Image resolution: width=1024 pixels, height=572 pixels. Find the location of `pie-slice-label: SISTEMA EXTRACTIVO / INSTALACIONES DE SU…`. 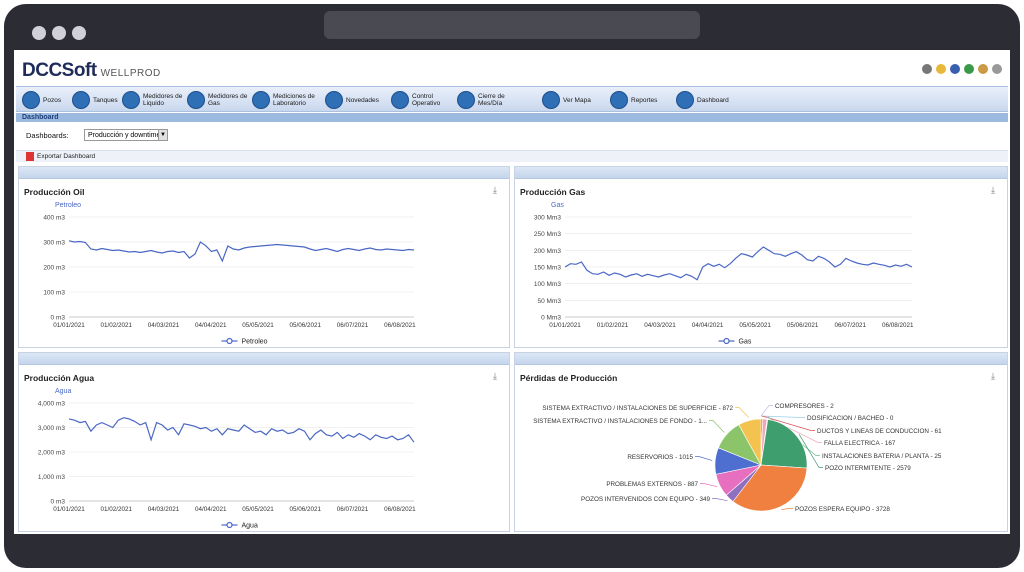

pie-slice-label: SISTEMA EXTRACTIVO / INSTALACIONES DE SU… is located at coordinates (637, 408).